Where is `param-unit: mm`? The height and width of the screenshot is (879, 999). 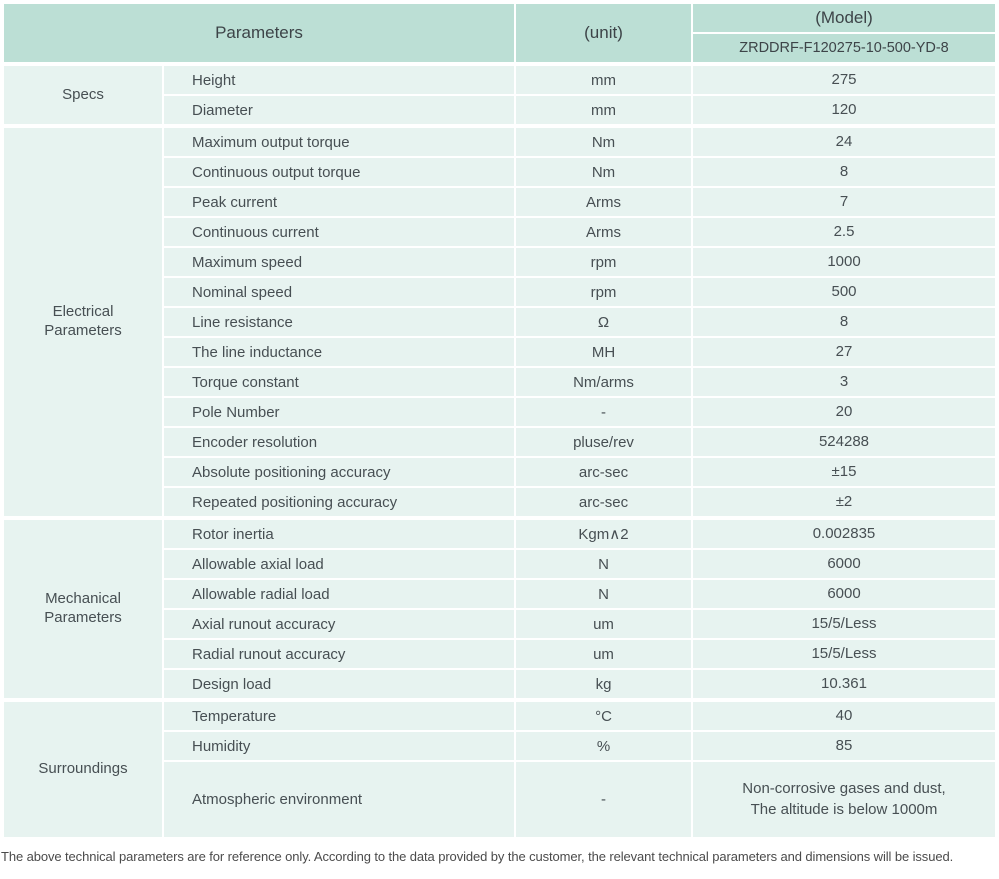
param-unit: mm is located at coordinates (603, 80).